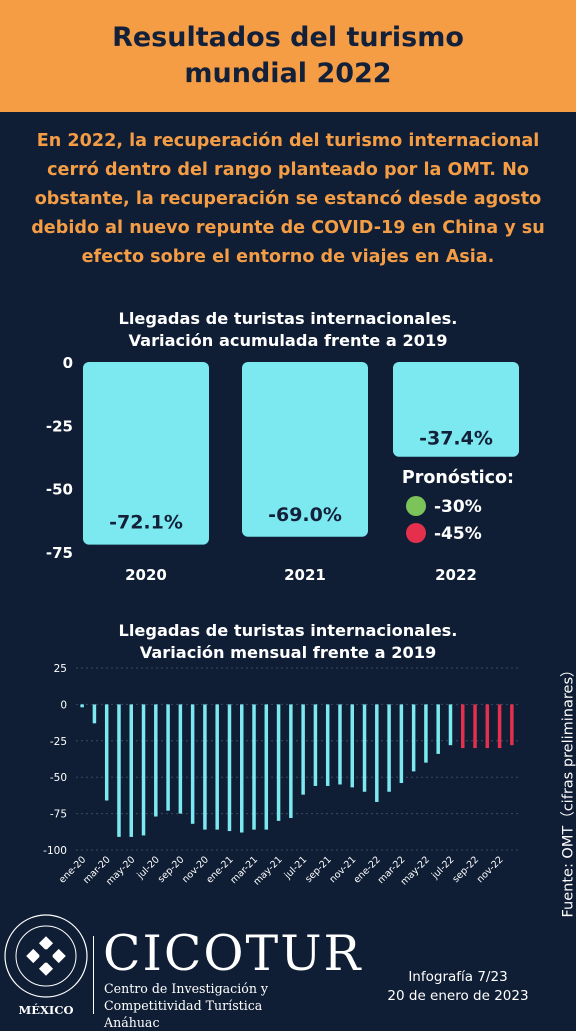  Describe the element at coordinates (416, 506) in the screenshot. I see `forecast-dot-optimistic` at that location.